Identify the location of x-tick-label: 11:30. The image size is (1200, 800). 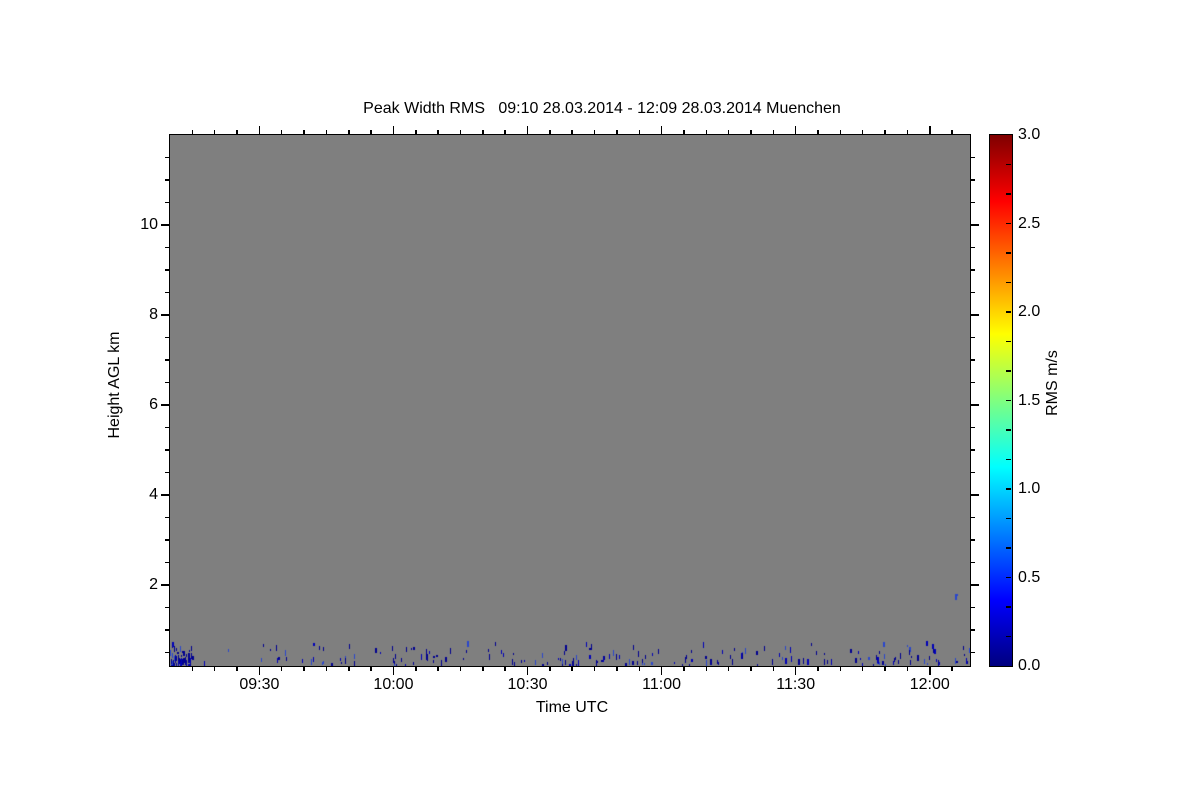
(796, 684).